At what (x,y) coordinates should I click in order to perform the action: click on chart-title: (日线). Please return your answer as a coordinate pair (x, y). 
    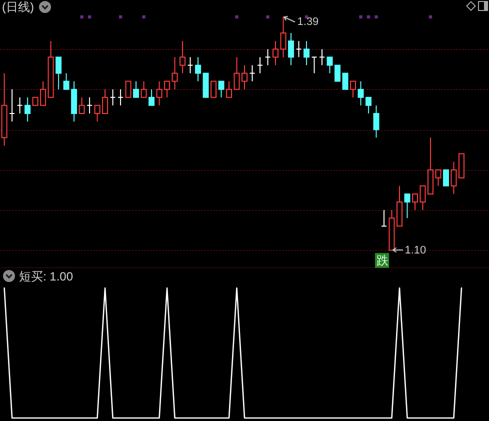
    Looking at the image, I should click on (18, 7).